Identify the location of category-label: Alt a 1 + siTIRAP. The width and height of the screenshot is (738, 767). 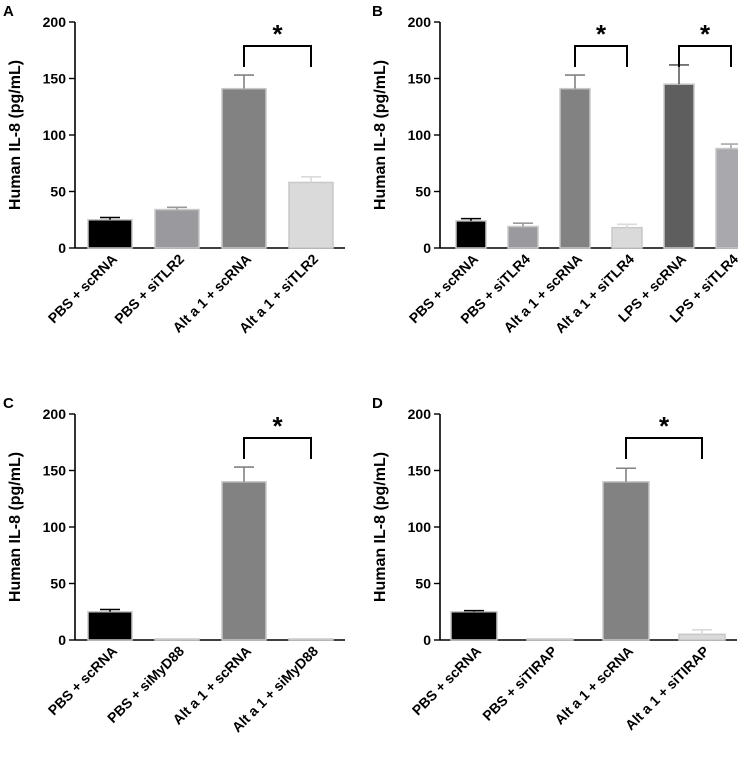
(667, 688).